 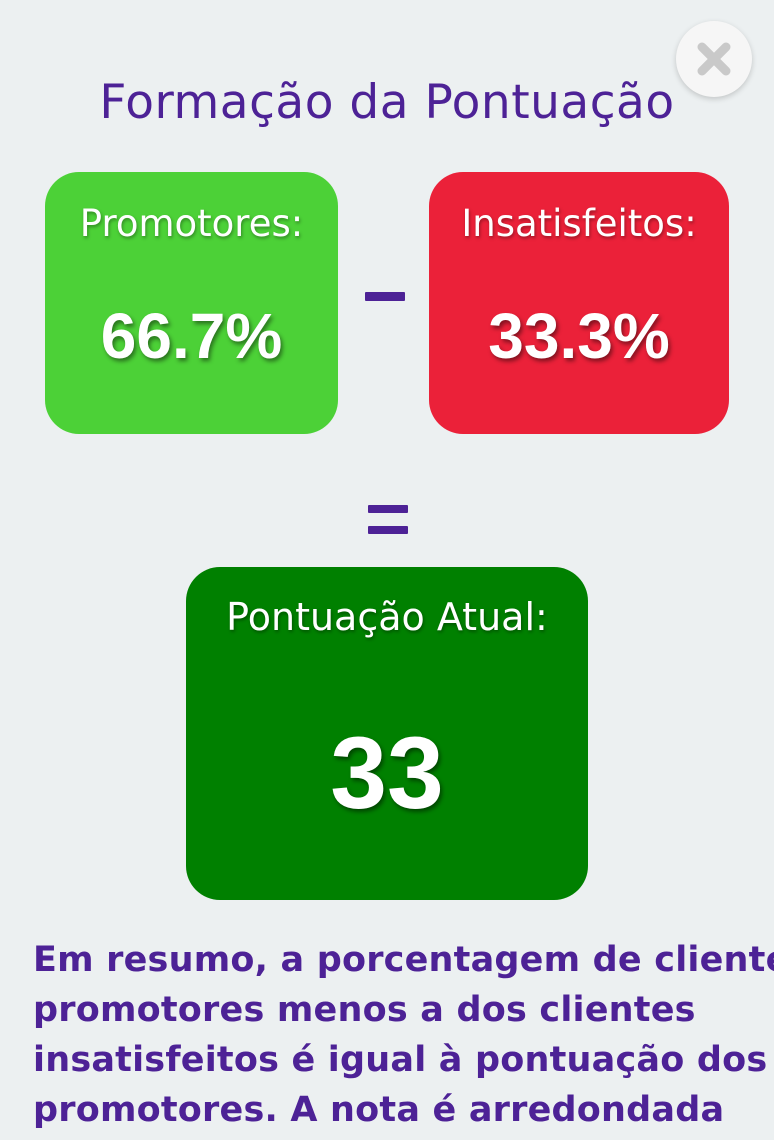 I want to click on minus-operator, so click(x=385, y=296).